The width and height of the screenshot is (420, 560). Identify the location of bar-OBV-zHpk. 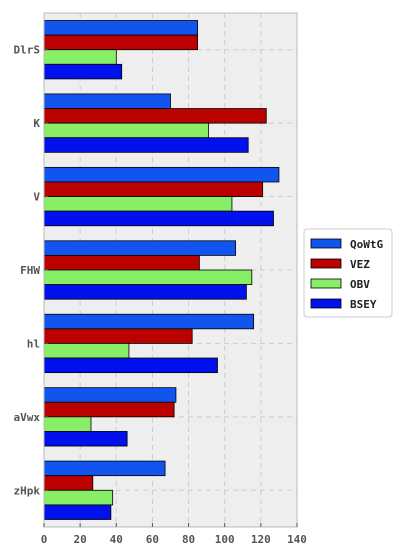
(78, 497).